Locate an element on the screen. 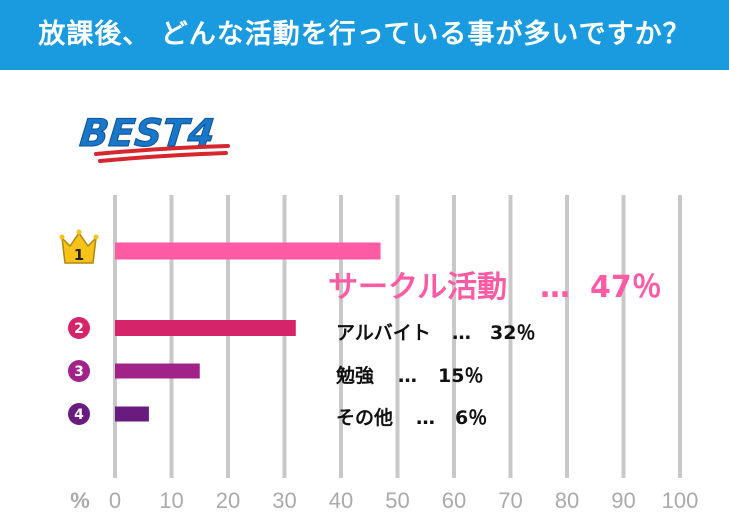 This screenshot has height=530, width=729. x-tick-label: 70 is located at coordinates (510, 500).